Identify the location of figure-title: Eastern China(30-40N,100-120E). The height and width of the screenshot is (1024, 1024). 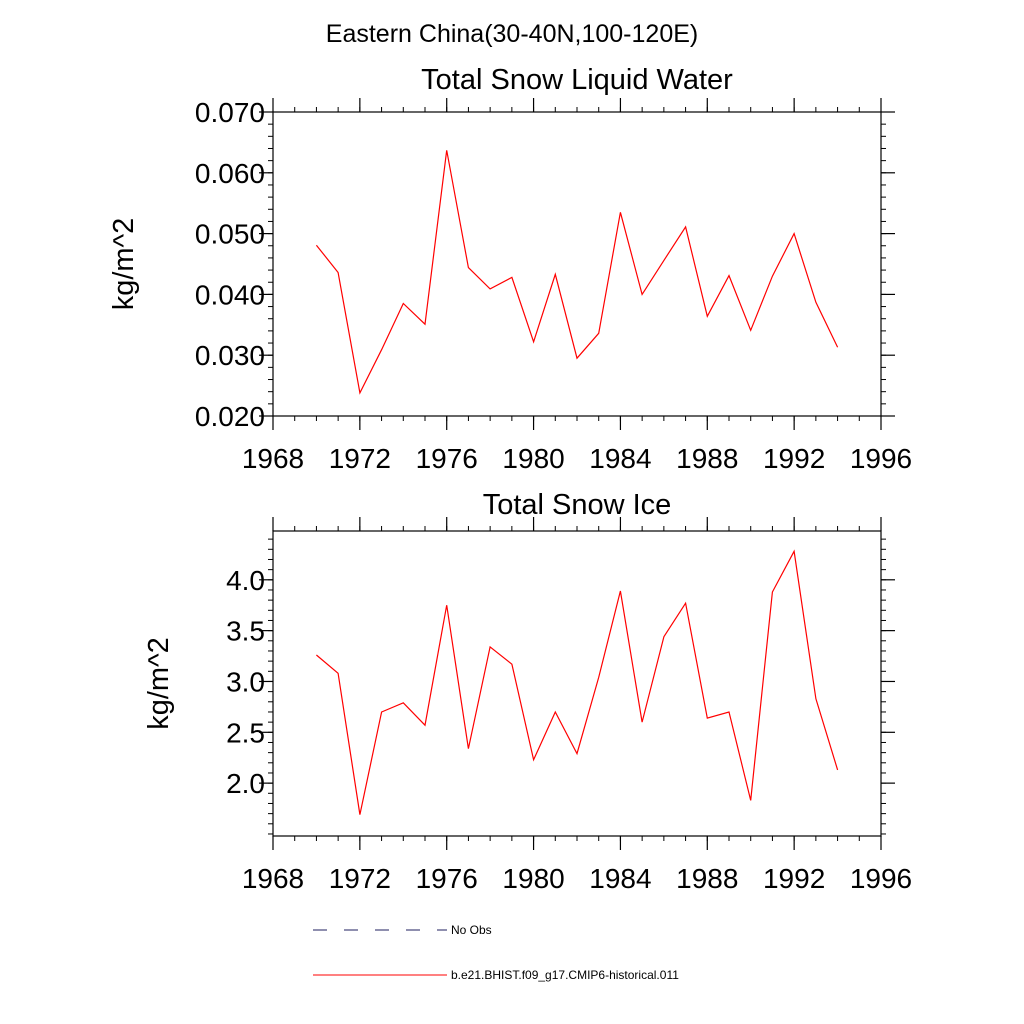
(512, 34).